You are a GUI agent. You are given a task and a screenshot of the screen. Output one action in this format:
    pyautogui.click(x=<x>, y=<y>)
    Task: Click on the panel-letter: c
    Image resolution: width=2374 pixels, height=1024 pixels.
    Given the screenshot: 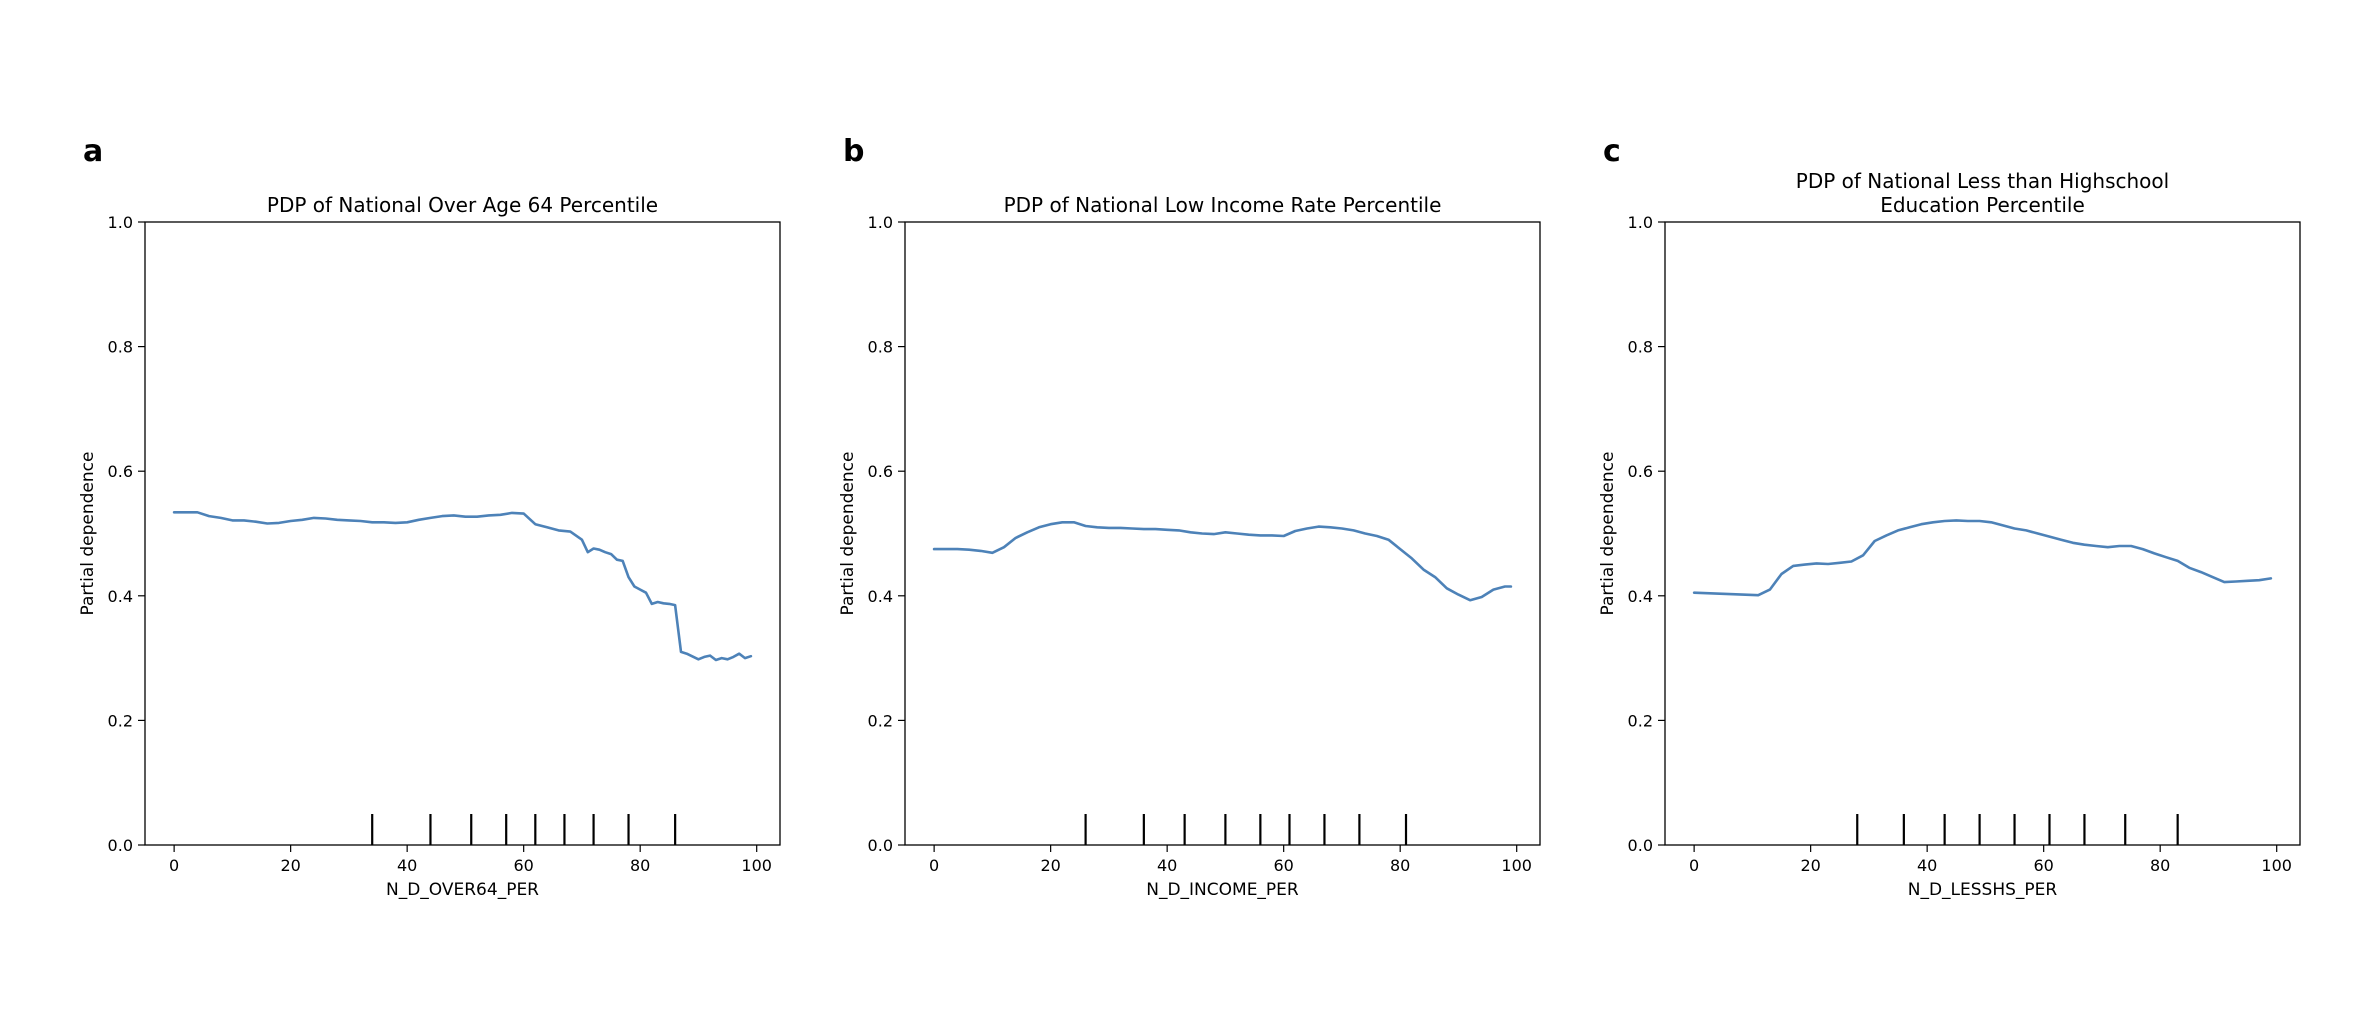 What is the action you would take?
    pyautogui.click(x=1612, y=151)
    